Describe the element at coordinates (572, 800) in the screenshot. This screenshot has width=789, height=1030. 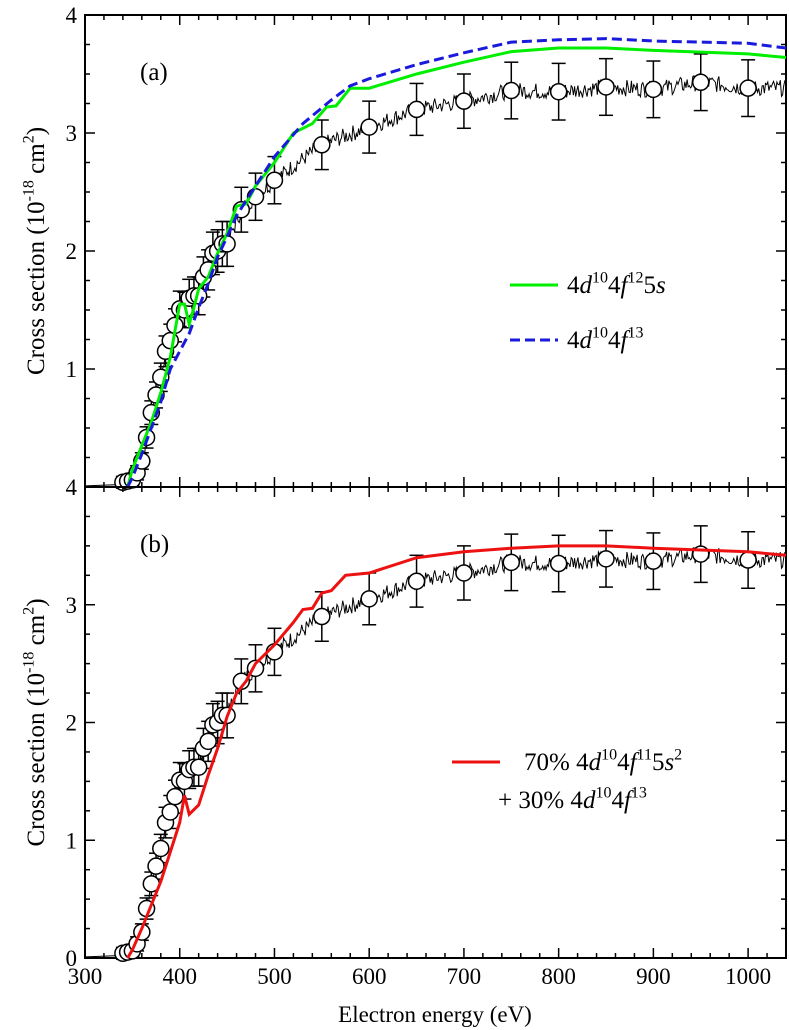
I see `legend-label: + 30% 4d104f13` at that location.